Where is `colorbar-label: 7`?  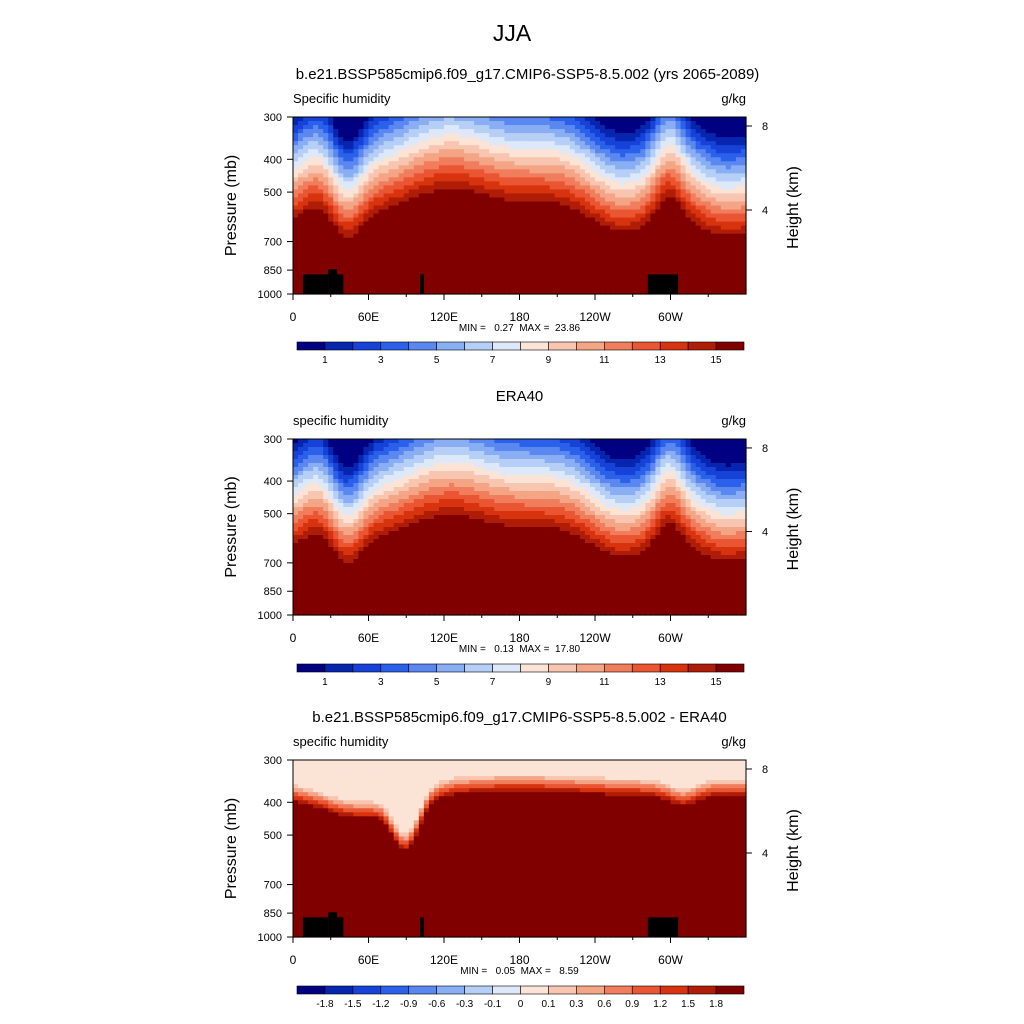 colorbar-label: 7 is located at coordinates (493, 360).